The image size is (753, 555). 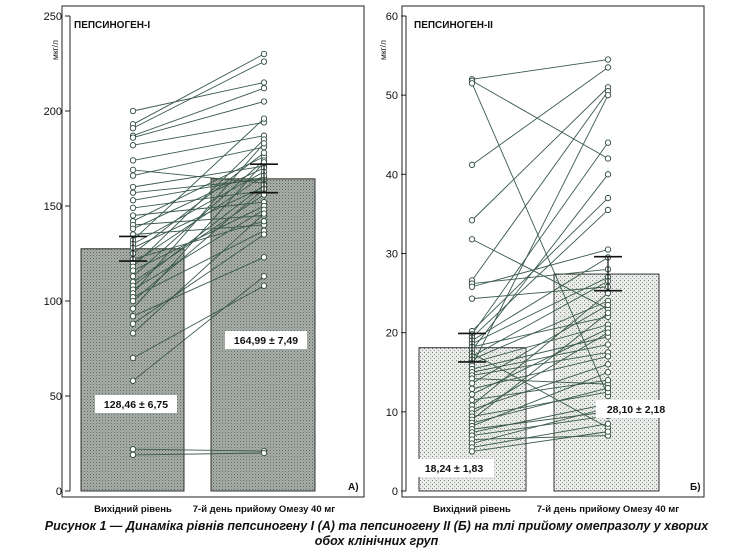 What do you see at coordinates (608, 509) in the screenshot?
I see `panel-b-xcat-2: 7-й день прийому Омезу 40 мг` at bounding box center [608, 509].